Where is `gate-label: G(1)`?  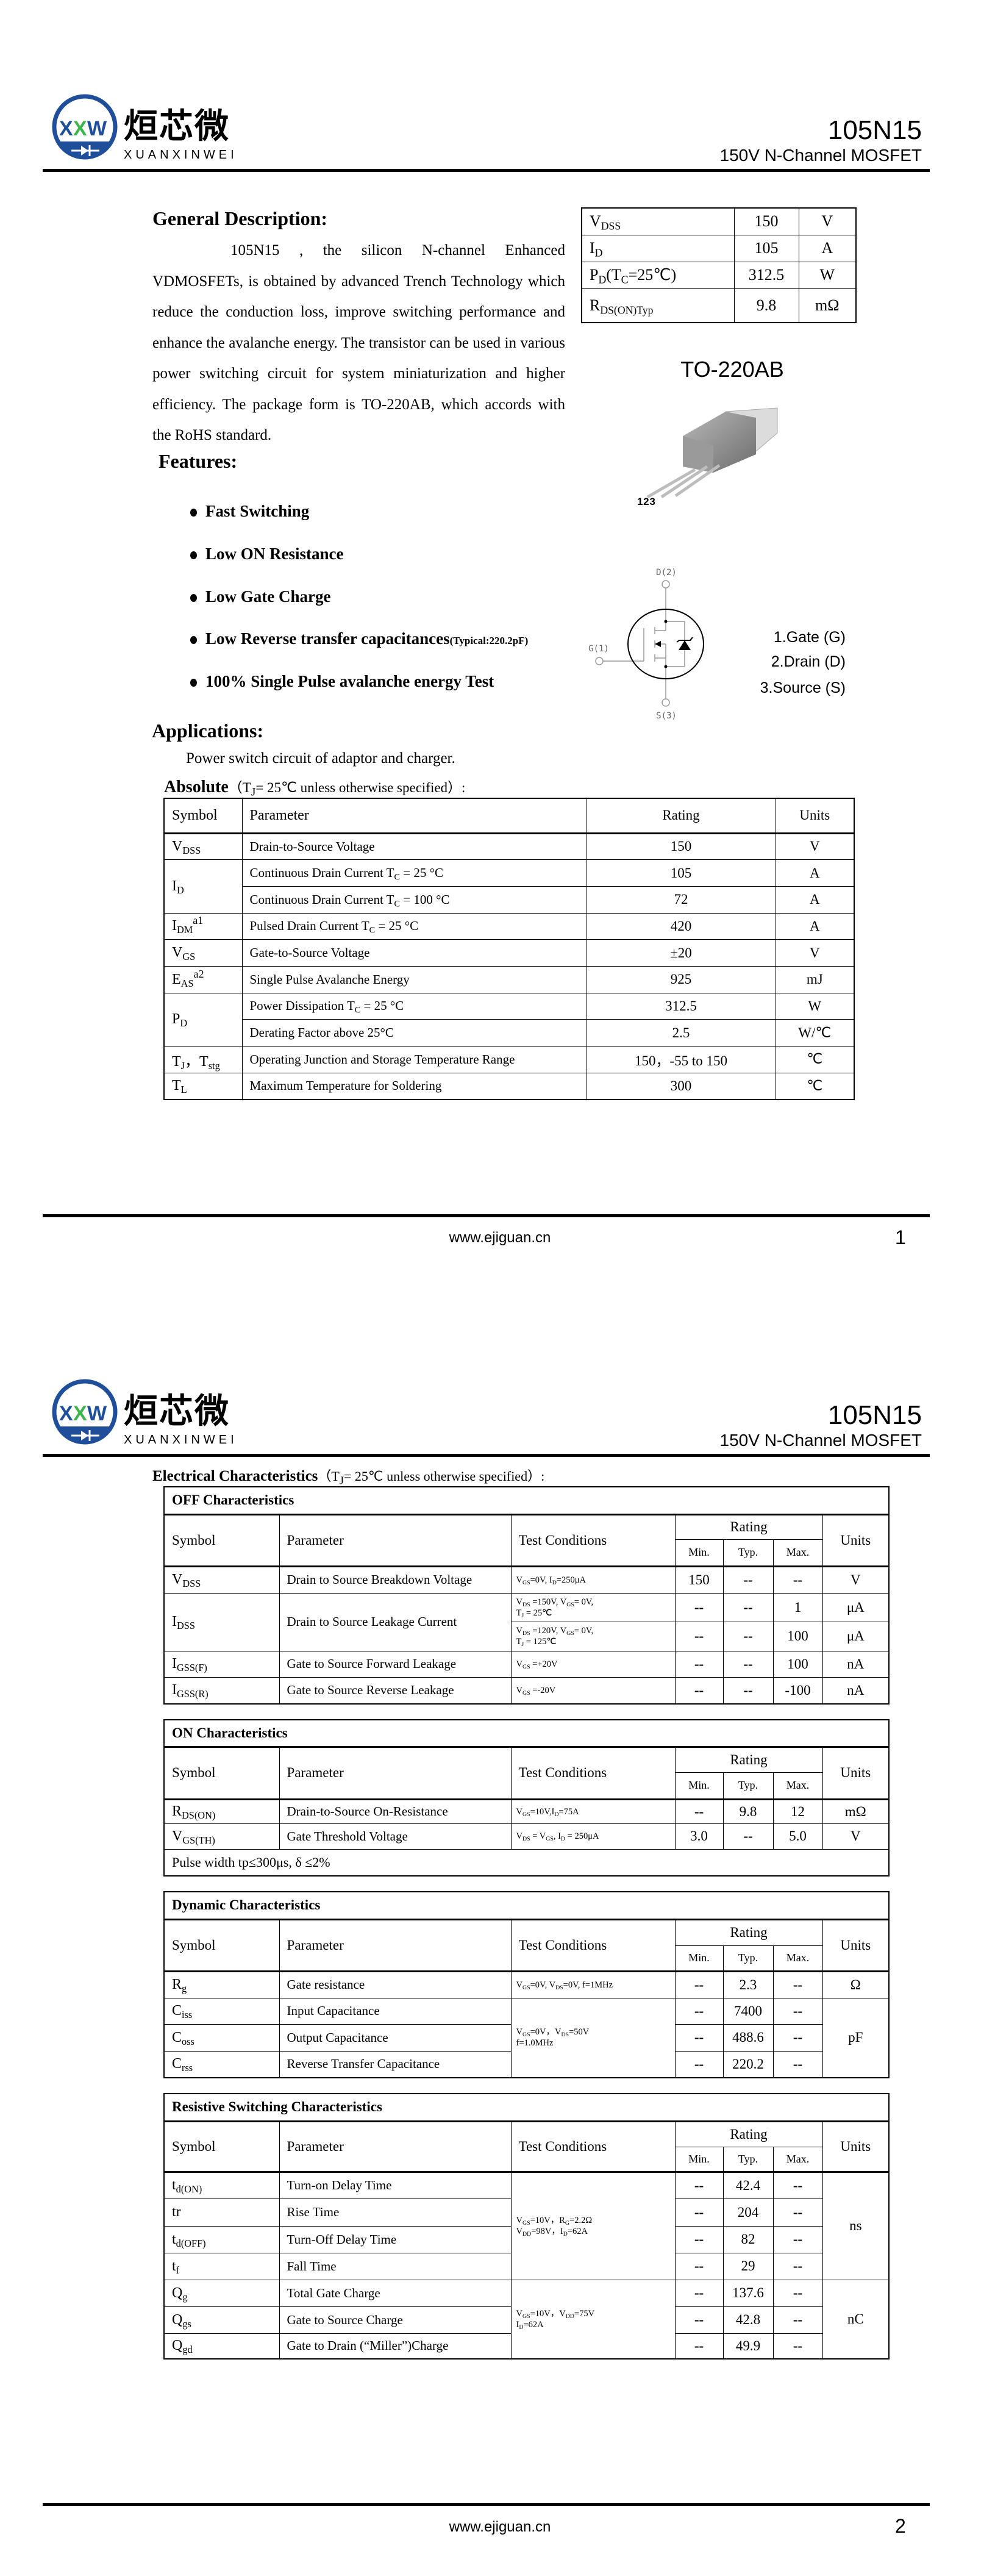
gate-label: G(1) is located at coordinates (599, 649).